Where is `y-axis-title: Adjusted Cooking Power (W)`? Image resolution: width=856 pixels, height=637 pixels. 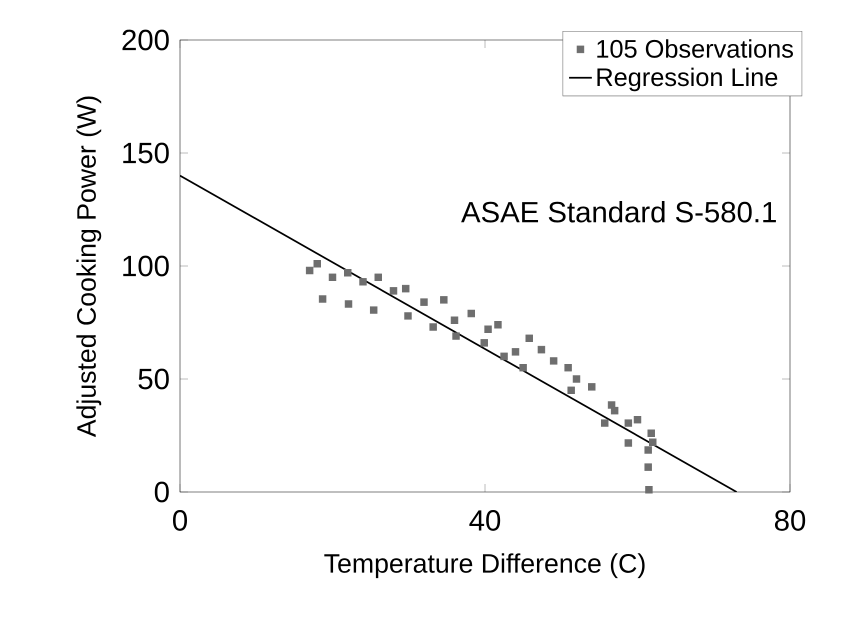 y-axis-title: Adjusted Cooking Power (W) is located at coordinates (89, 267).